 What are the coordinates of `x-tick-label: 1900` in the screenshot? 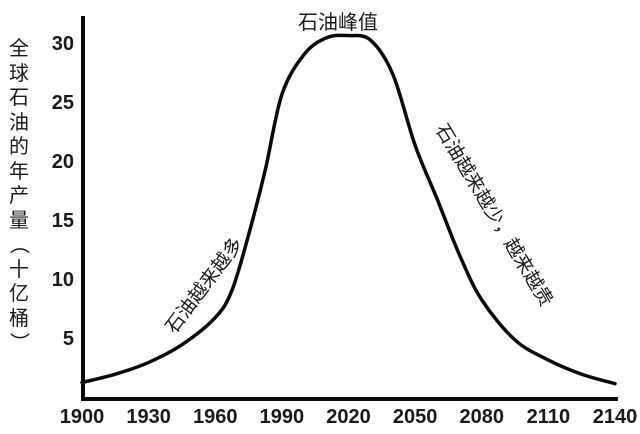 It's located at (82, 417).